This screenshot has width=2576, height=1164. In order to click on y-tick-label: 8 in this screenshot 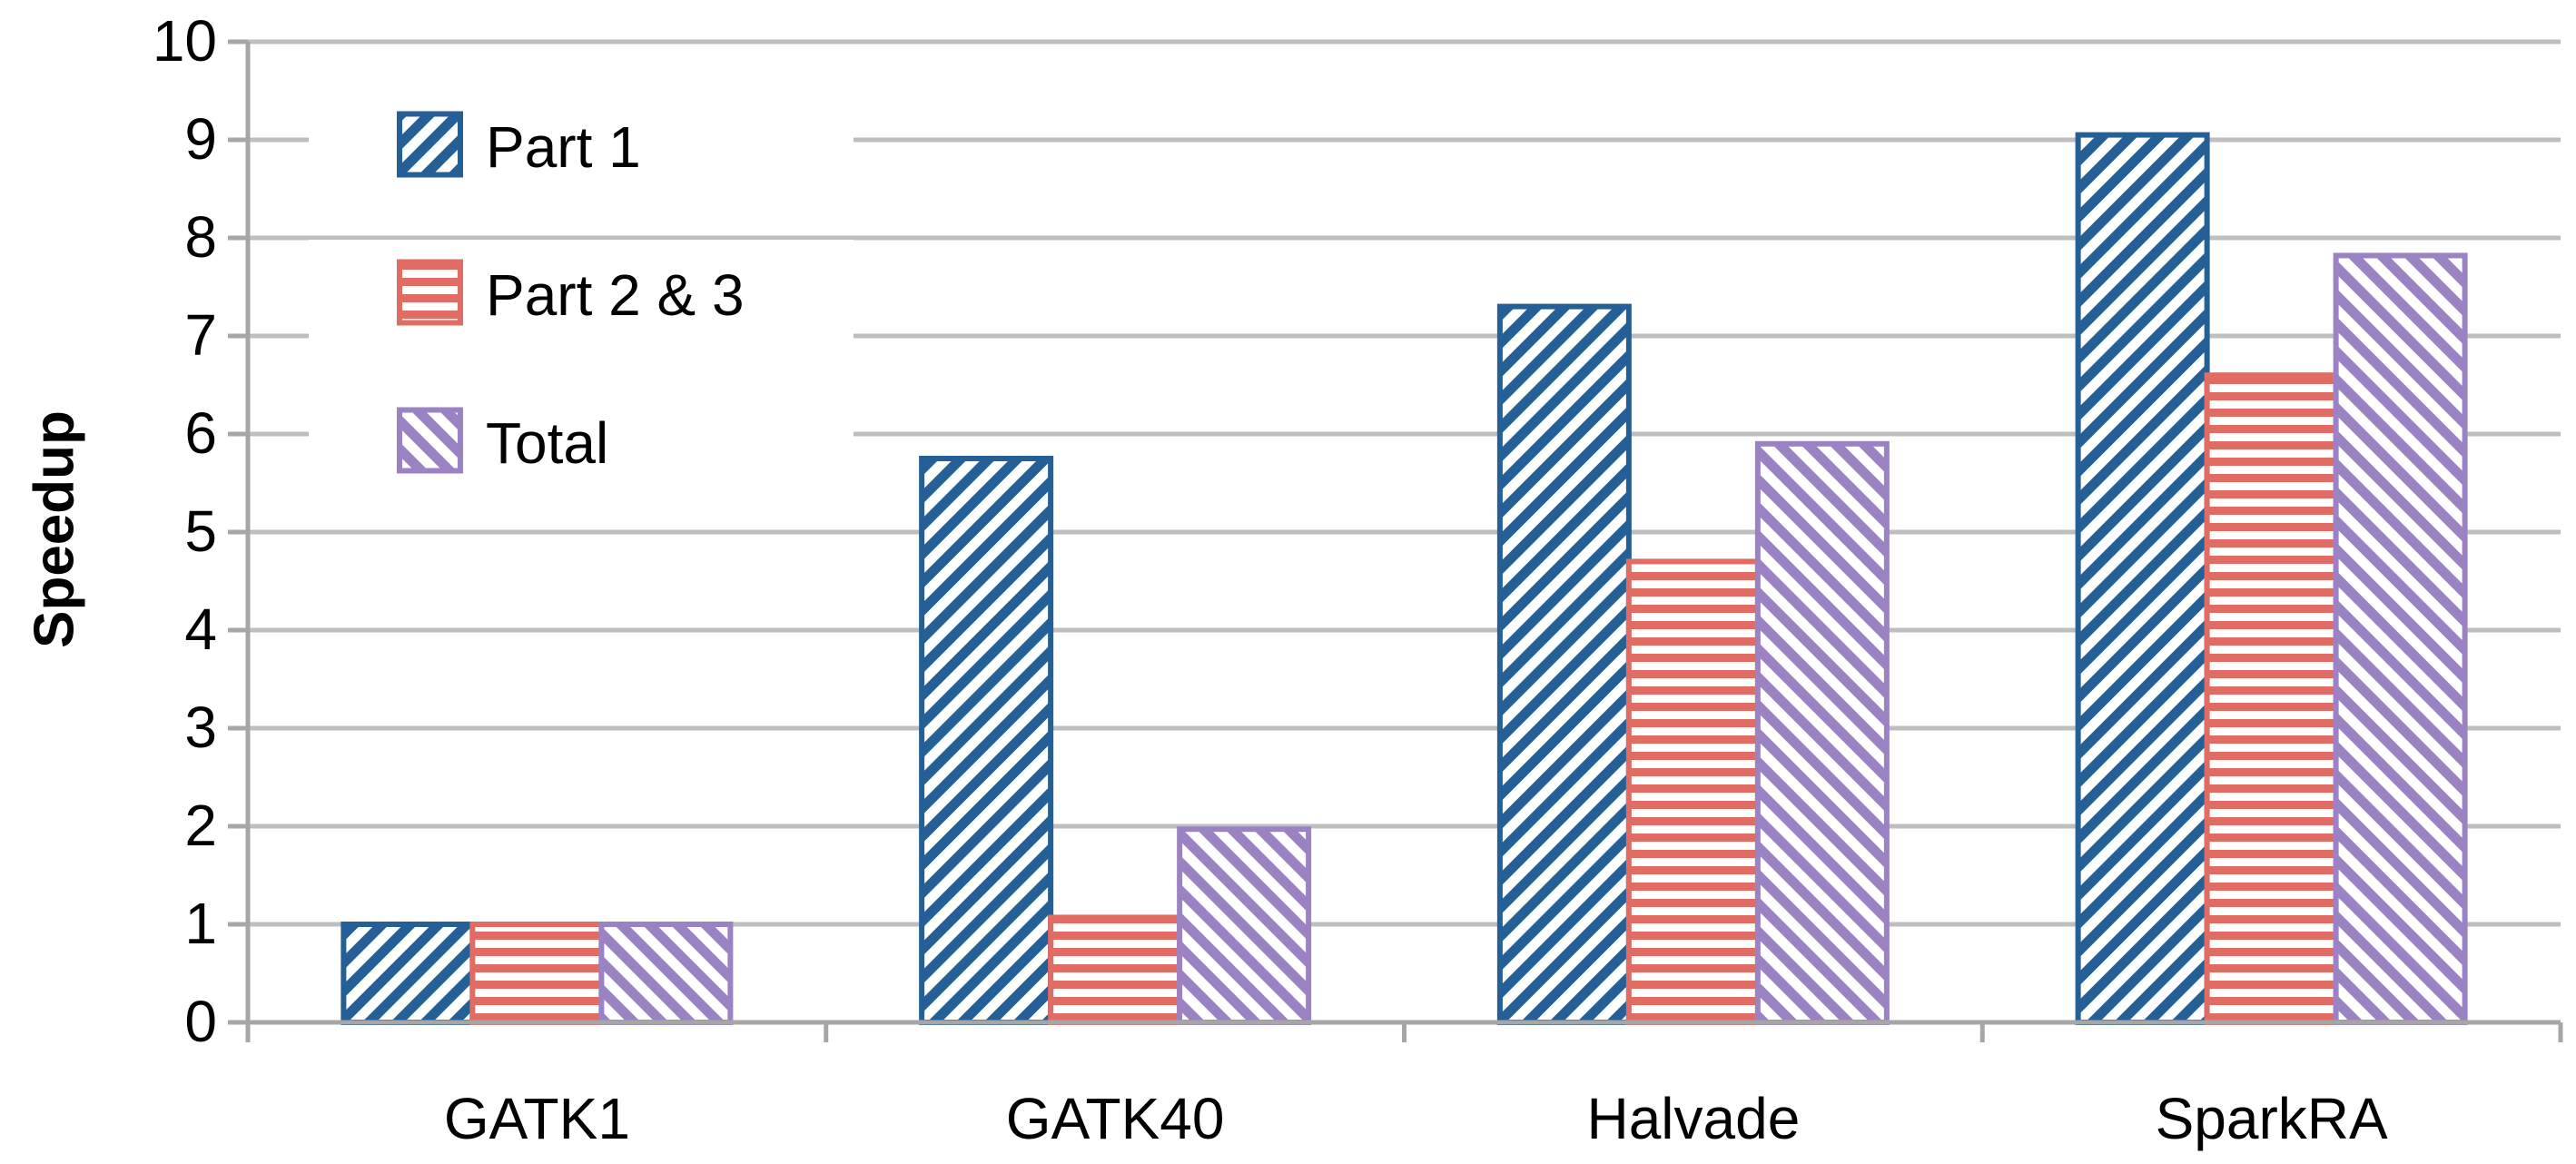, I will do `click(200, 237)`.